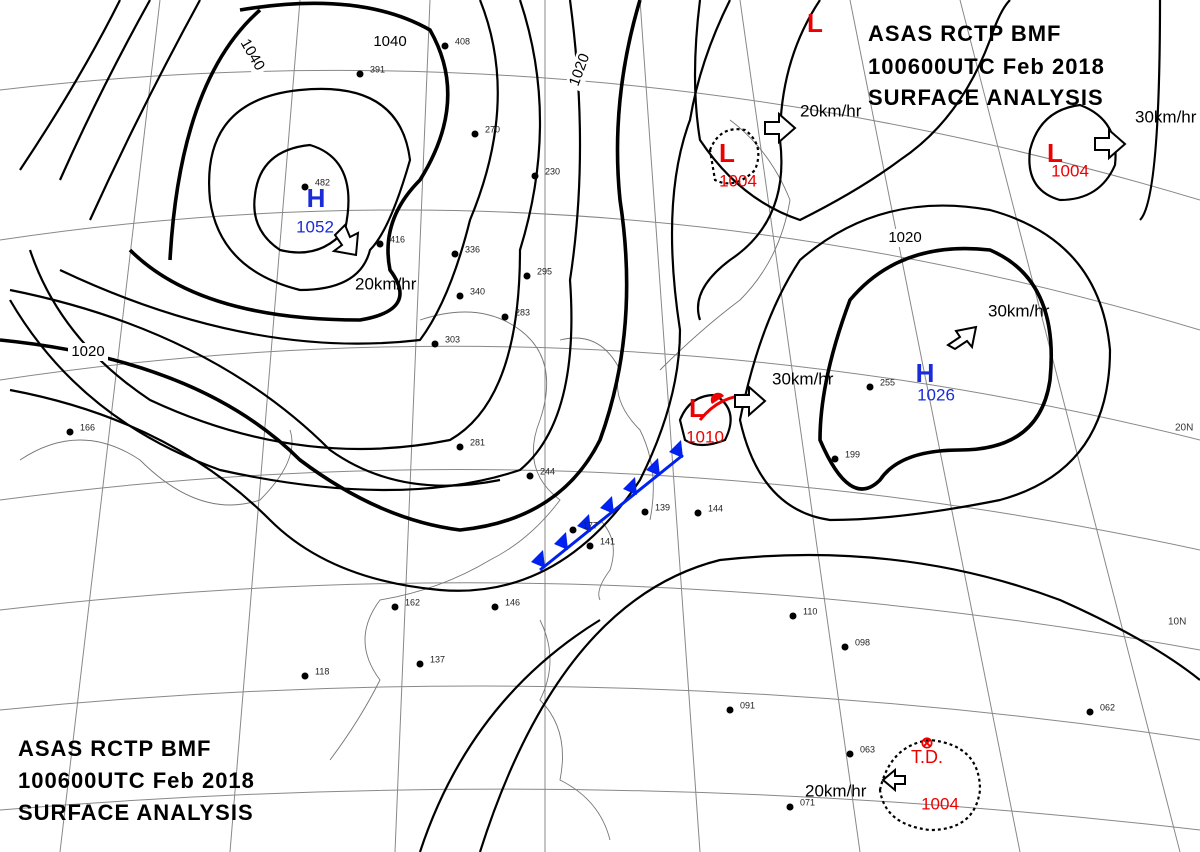  Describe the element at coordinates (547, 471) in the screenshot. I see `station-pressure: 244` at that location.